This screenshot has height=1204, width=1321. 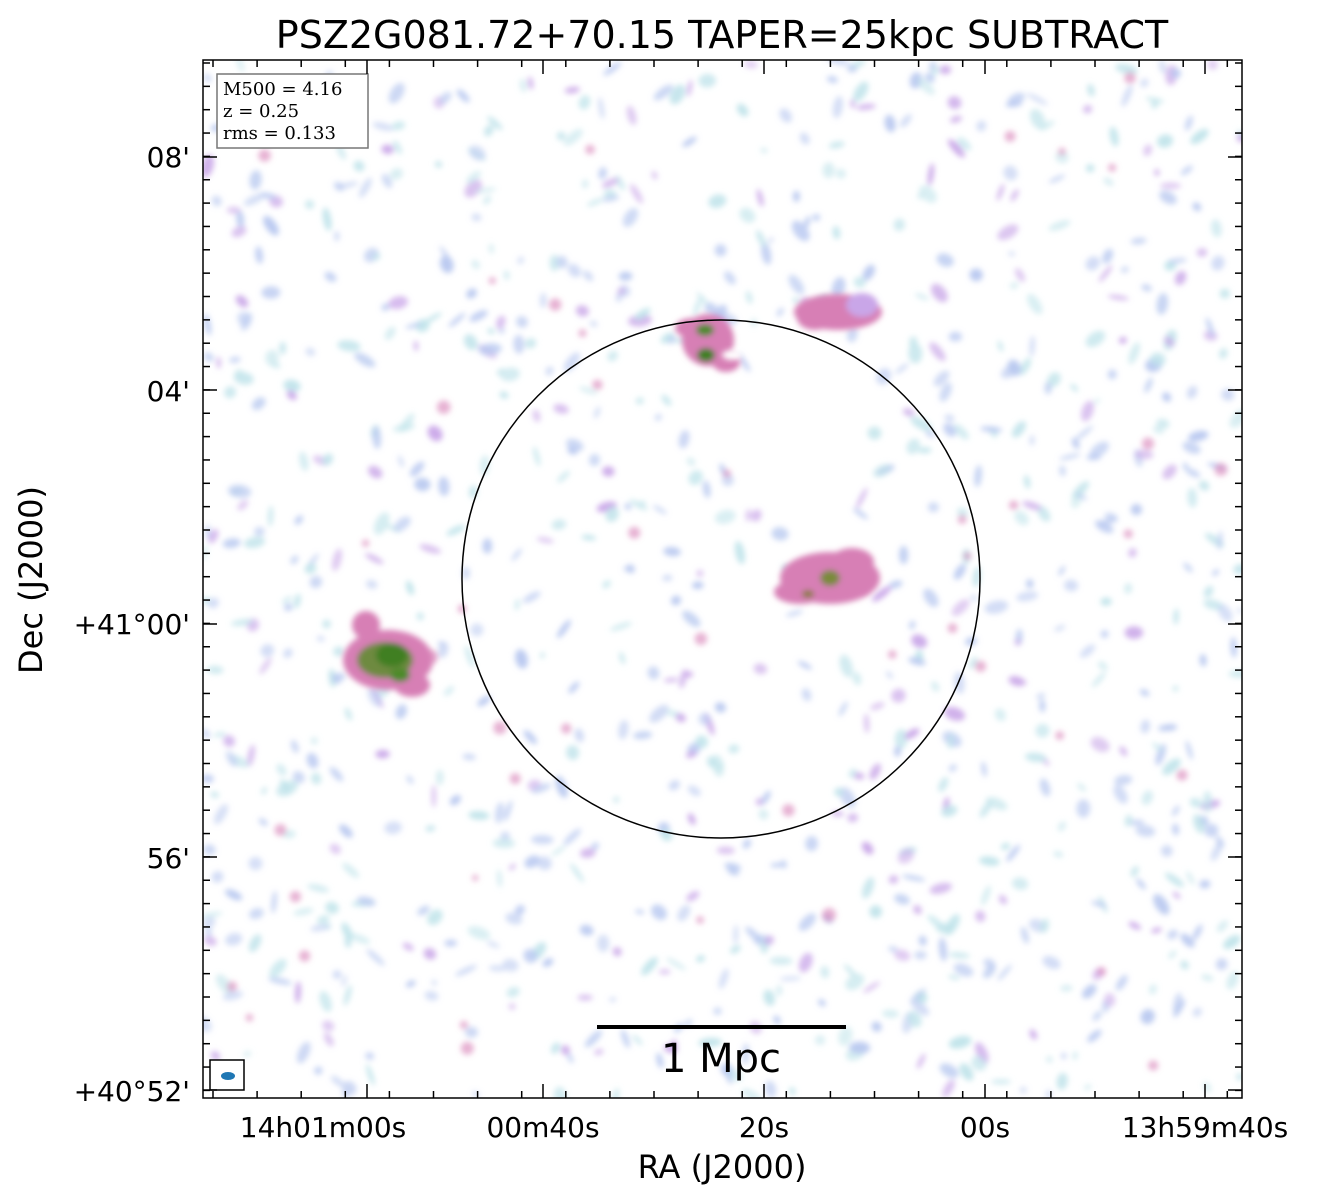 I want to click on x-axis-label: RA (J2000), so click(x=722, y=1167).